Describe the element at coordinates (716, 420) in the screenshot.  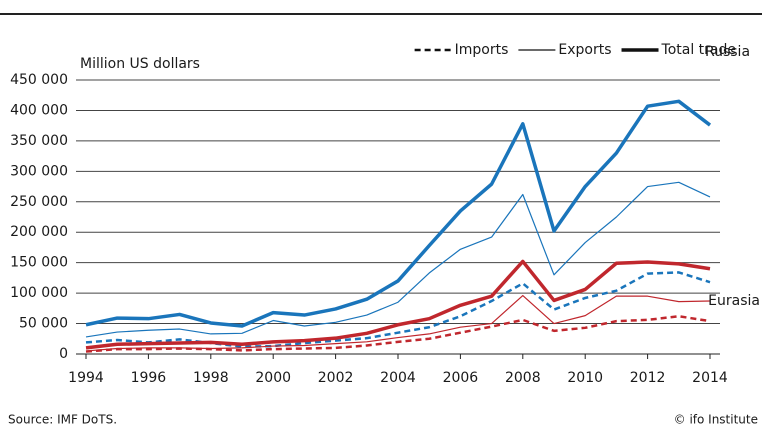
I see `credit: © ifo Institute` at that location.